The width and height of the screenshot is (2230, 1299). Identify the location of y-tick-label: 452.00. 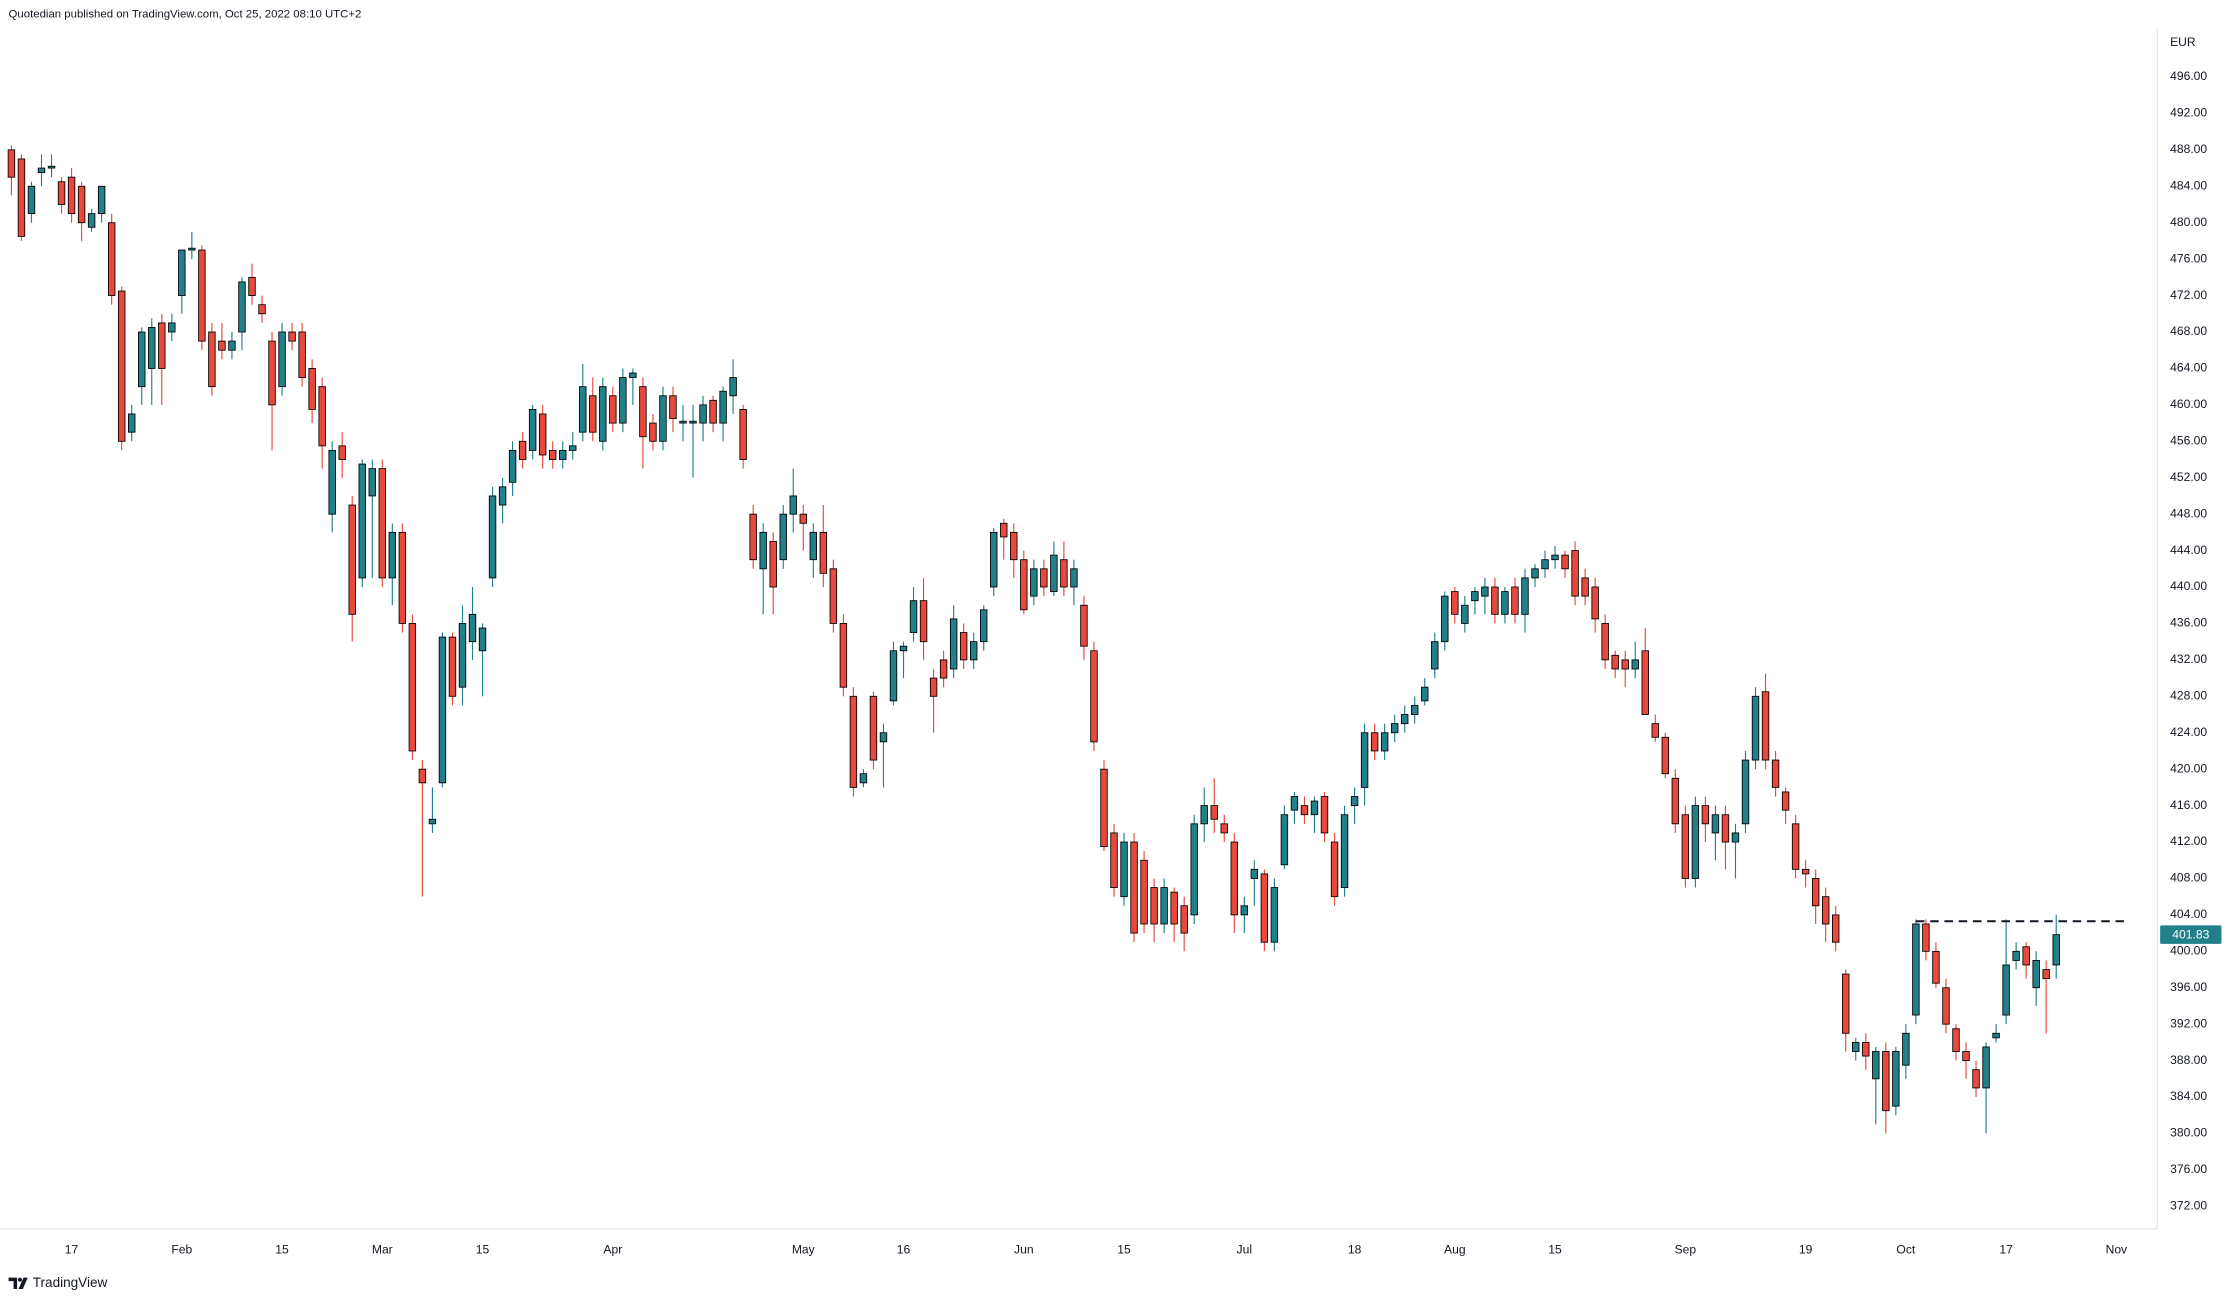
(2188, 477).